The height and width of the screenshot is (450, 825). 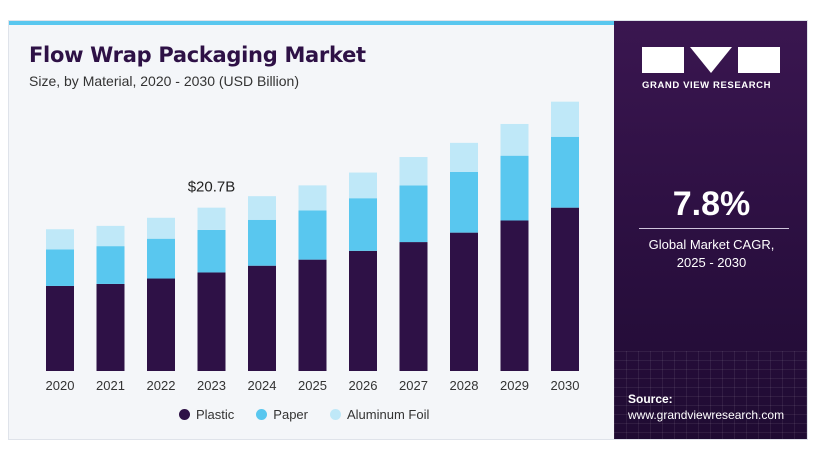 What do you see at coordinates (184, 414) in the screenshot?
I see `legend-swatch-plastic` at bounding box center [184, 414].